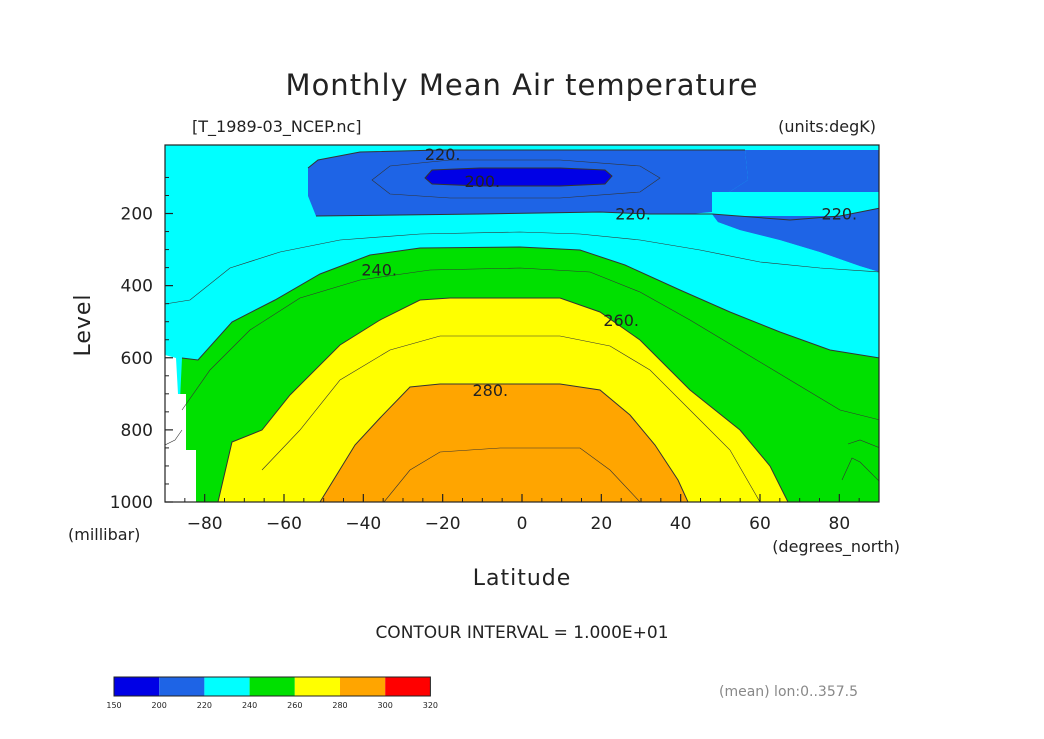 Image resolution: width=1044 pixels, height=739 pixels. I want to click on contour-interval: CONTOUR INTERVAL = 1.000E+01, so click(521, 633).